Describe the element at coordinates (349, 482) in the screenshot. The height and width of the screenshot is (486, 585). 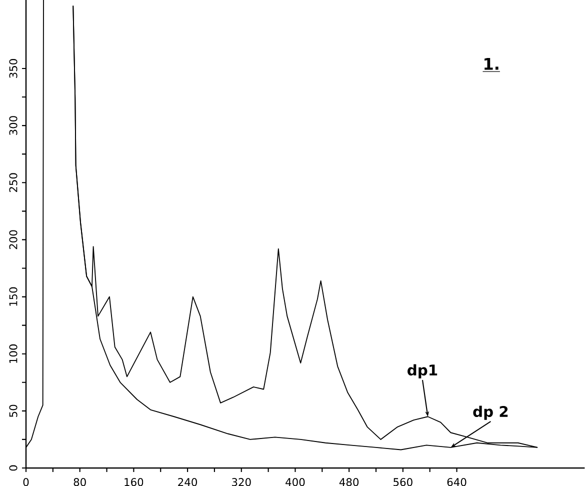
I see `x-tick-label: 480` at that location.